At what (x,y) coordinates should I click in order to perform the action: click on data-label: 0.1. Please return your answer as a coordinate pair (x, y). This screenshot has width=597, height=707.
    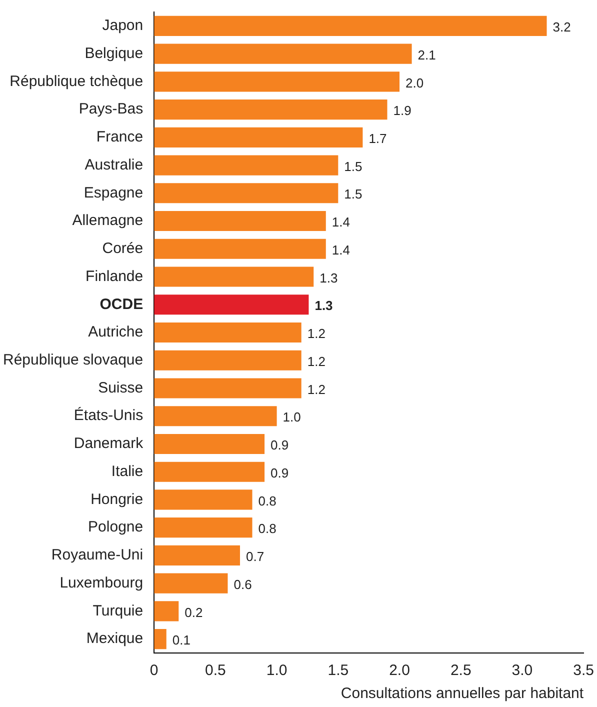
    Looking at the image, I should click on (181, 640).